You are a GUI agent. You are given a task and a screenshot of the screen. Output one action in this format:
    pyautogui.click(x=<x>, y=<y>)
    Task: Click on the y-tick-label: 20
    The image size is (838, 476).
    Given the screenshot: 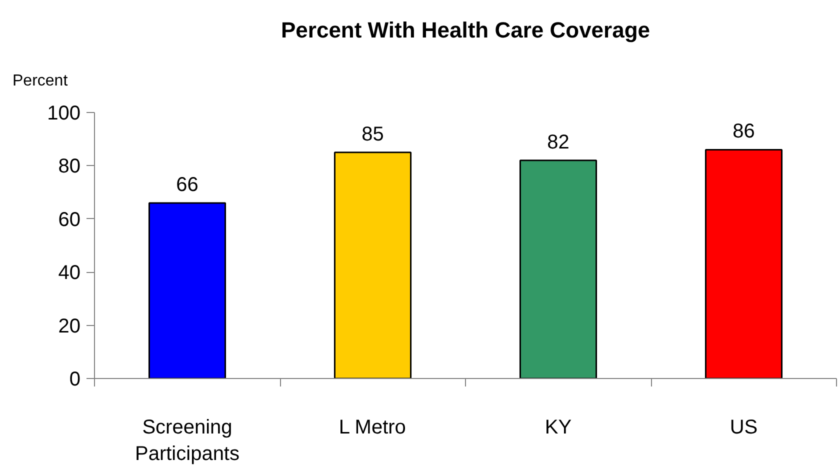 What is the action you would take?
    pyautogui.click(x=69, y=326)
    